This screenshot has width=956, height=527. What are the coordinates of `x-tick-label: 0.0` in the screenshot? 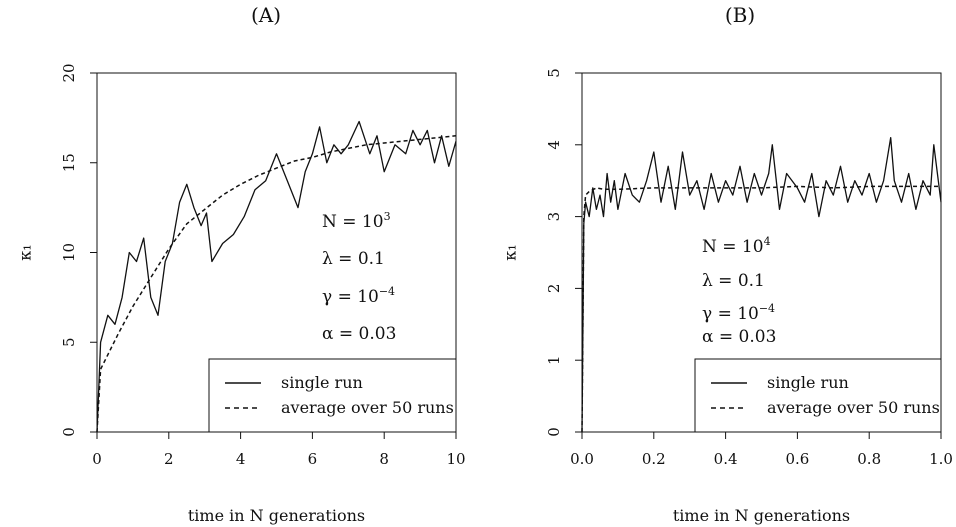 It's located at (582, 459).